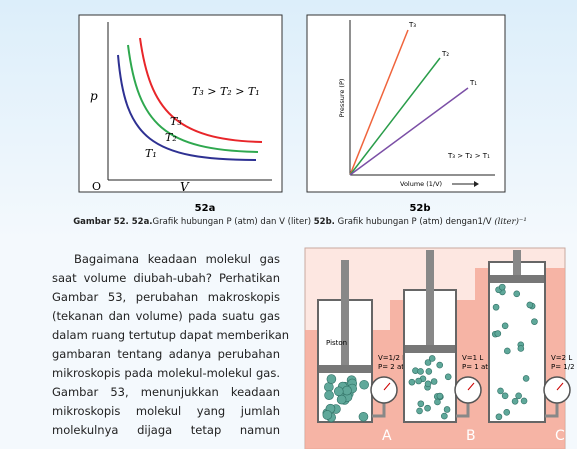 The height and width of the screenshot is (449, 577). I want to click on paragraph-line: (tekanan dan volume) pada suatu gas, so click(166, 316).